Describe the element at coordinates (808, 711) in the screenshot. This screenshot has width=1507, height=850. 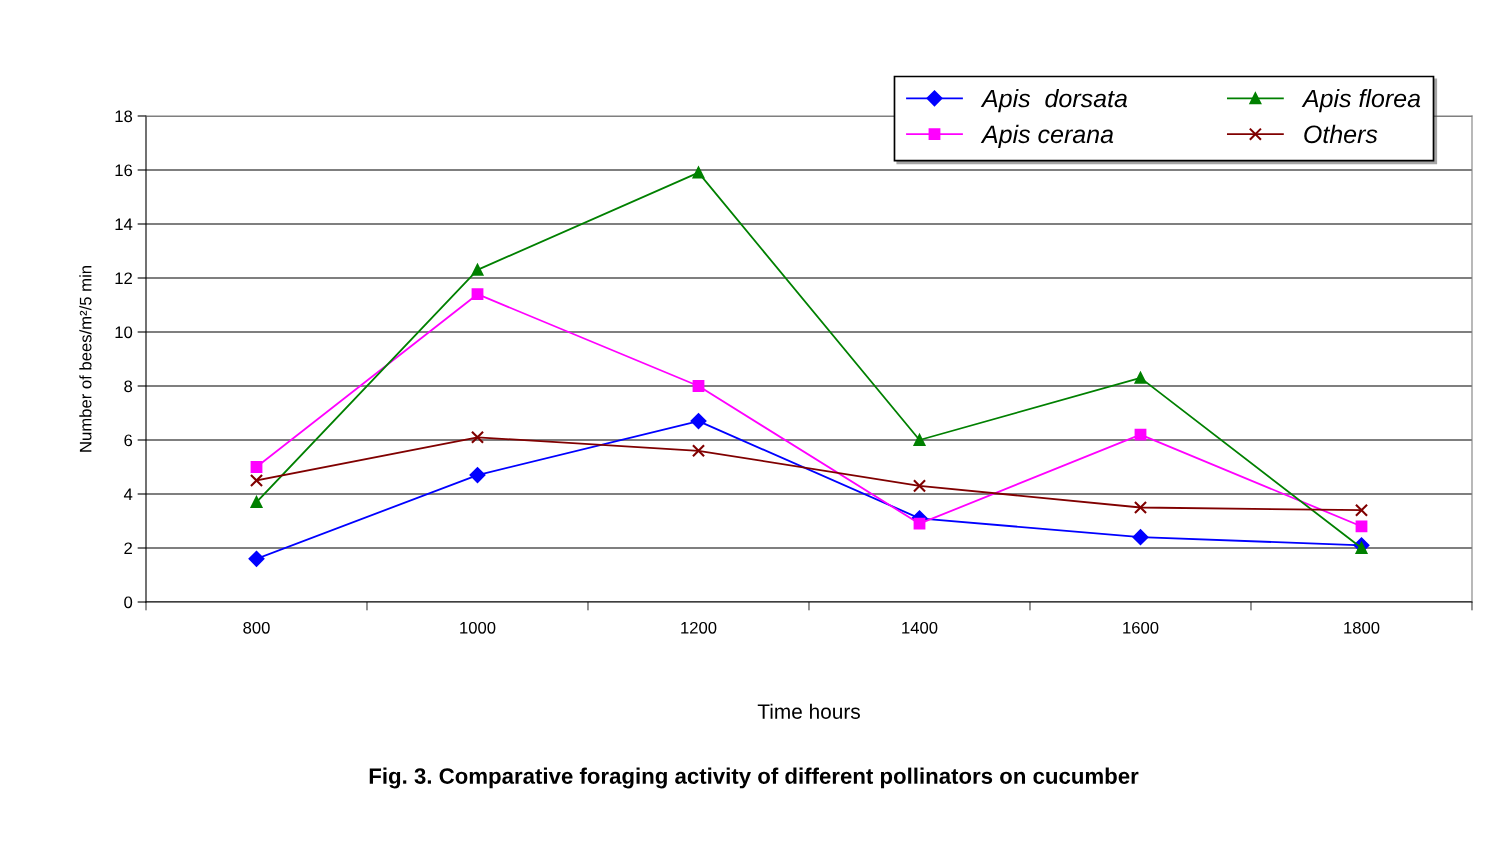
I see `x-axis-title: Time hours` at that location.